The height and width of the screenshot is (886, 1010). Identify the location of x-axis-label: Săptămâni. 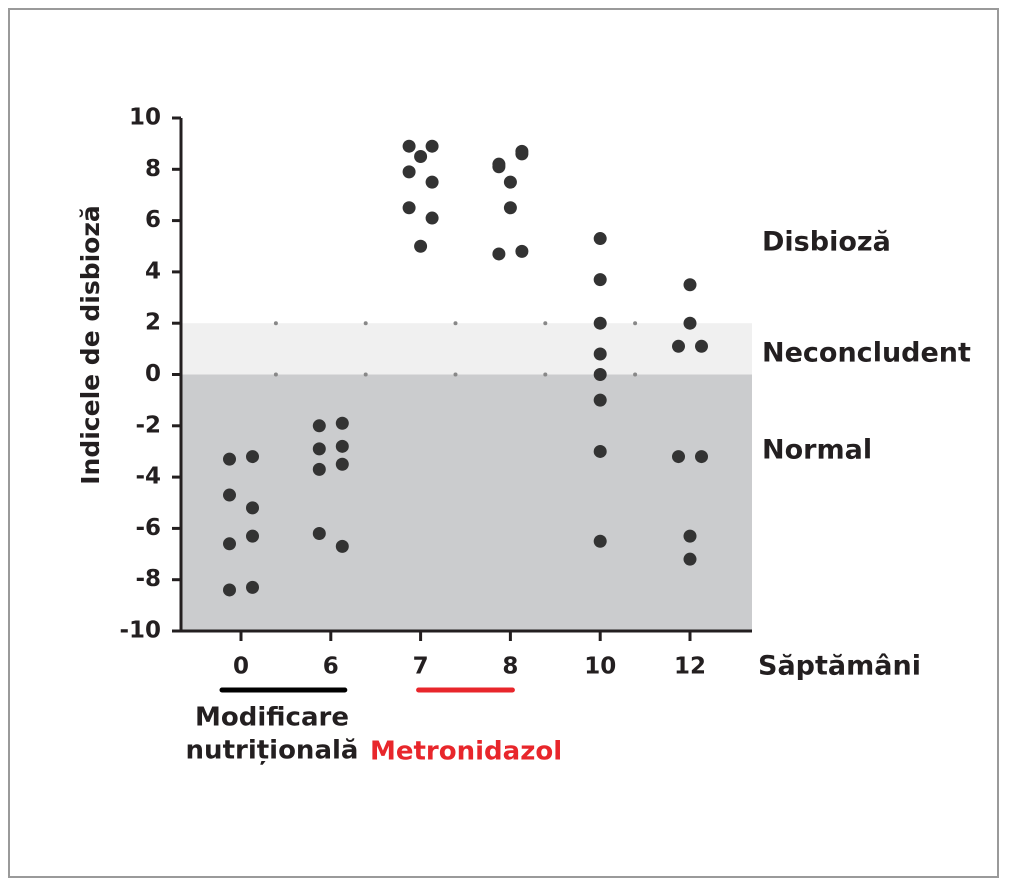
(839, 666).